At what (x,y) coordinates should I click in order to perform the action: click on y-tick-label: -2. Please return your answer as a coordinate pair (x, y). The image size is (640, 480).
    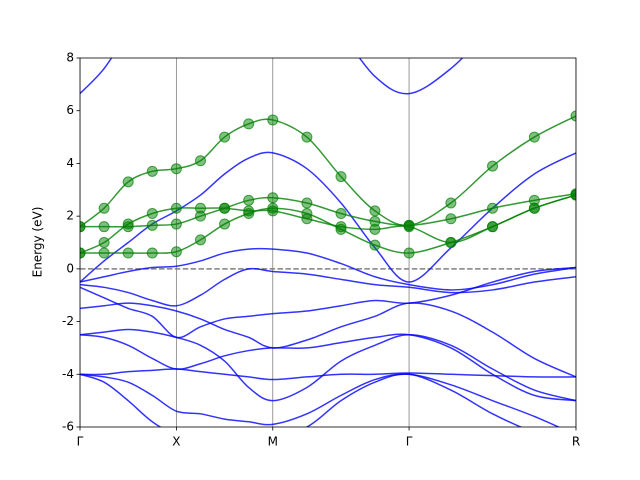
    Looking at the image, I should click on (68, 321).